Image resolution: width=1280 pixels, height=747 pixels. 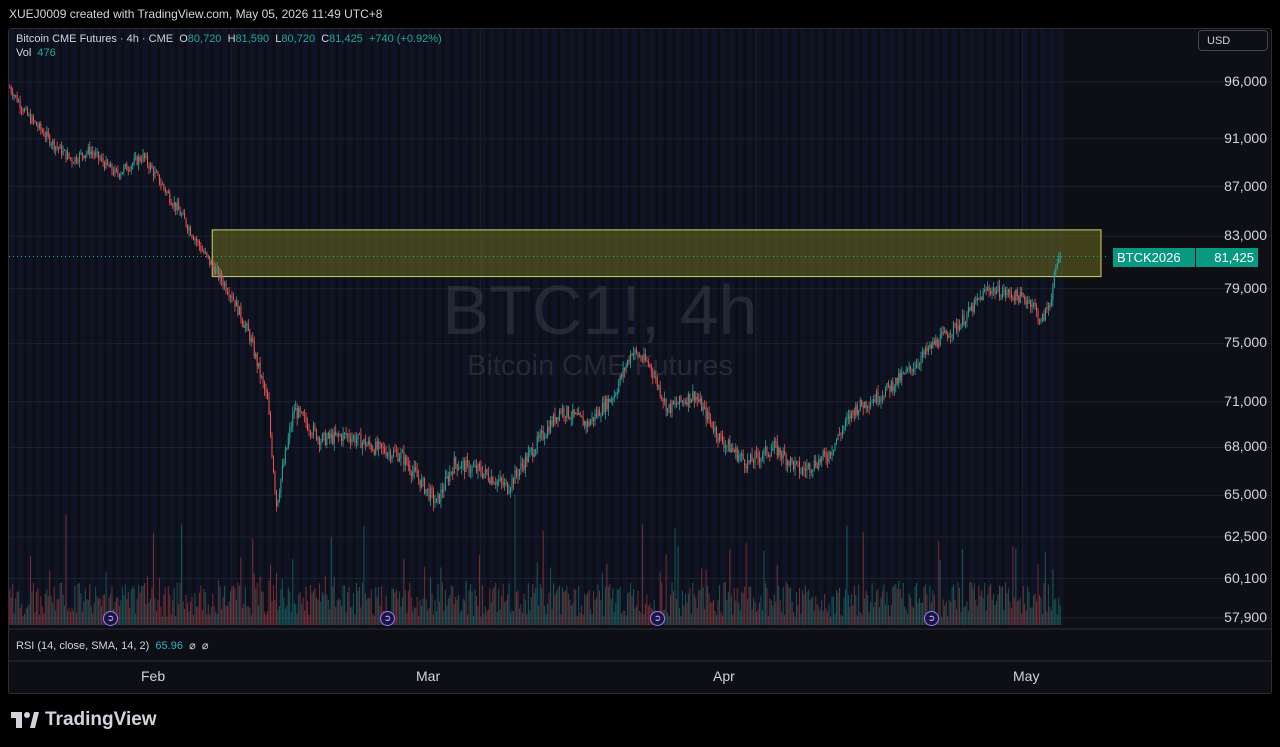 What do you see at coordinates (84, 720) in the screenshot?
I see `tradingview-logo: TradingView` at bounding box center [84, 720].